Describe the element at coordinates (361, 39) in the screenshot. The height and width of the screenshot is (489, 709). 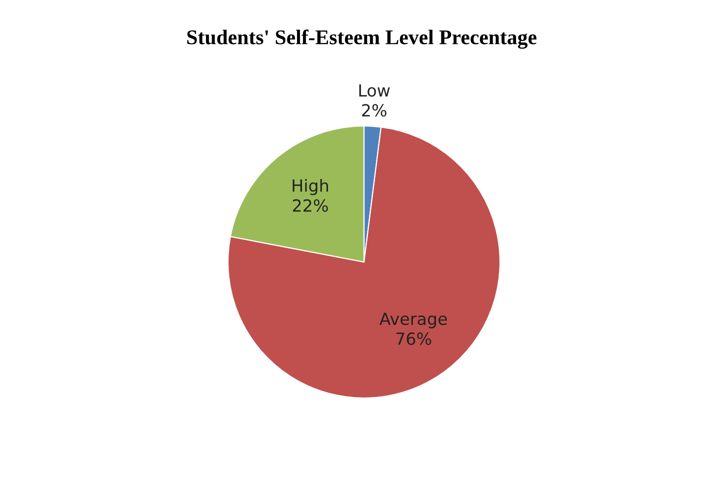
I see `chart-title: Students' Self-Esteem Level Precentage` at that location.